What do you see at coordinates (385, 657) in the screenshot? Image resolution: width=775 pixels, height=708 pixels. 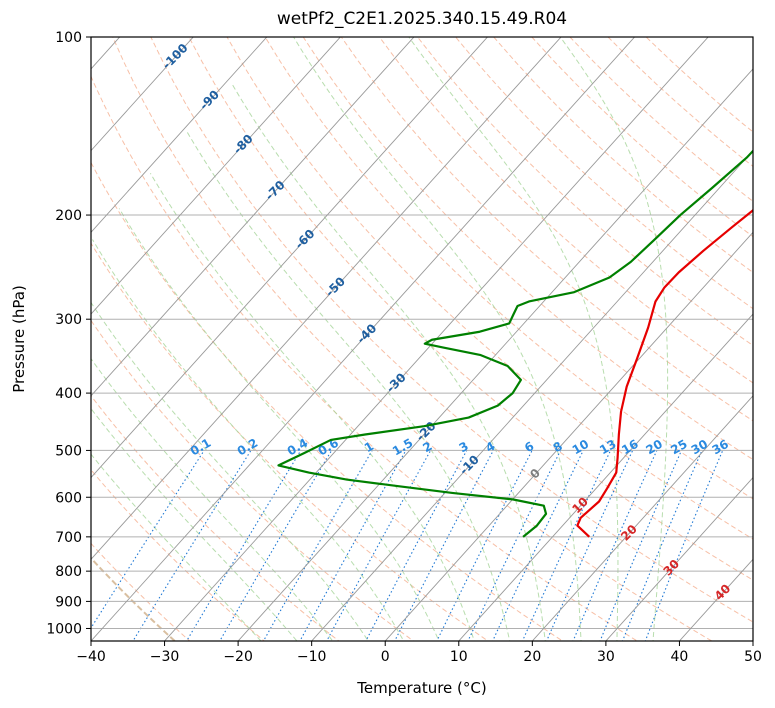 I see `x-tick-label: 0` at bounding box center [385, 657].